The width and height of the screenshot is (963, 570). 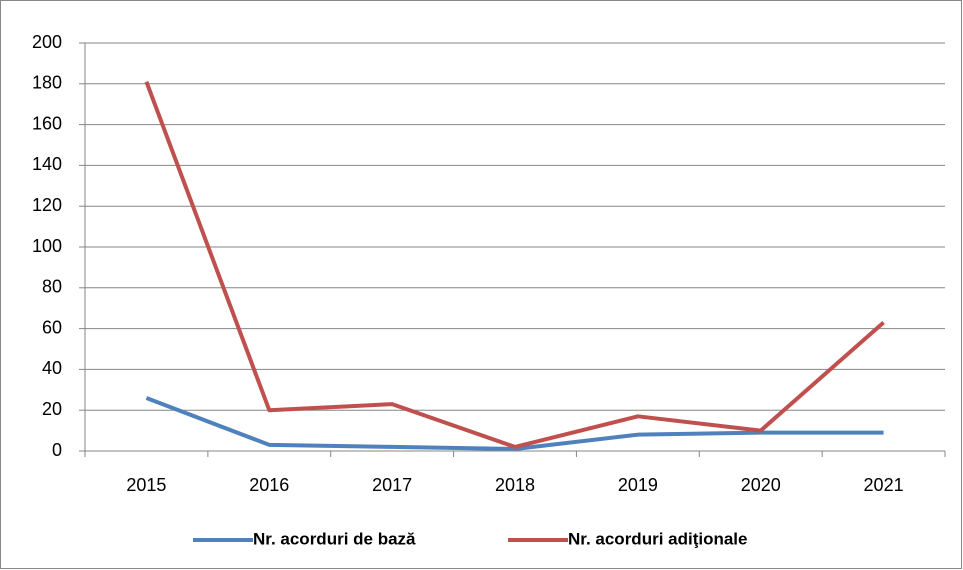 What do you see at coordinates (47, 83) in the screenshot?
I see `y-tick-label: 180` at bounding box center [47, 83].